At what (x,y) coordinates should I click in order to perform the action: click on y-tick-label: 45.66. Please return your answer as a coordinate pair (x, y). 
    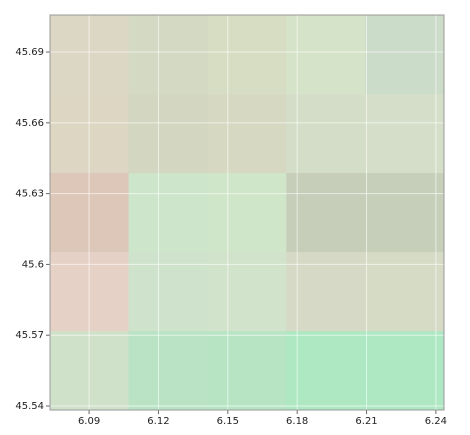
    Looking at the image, I should click on (29, 123).